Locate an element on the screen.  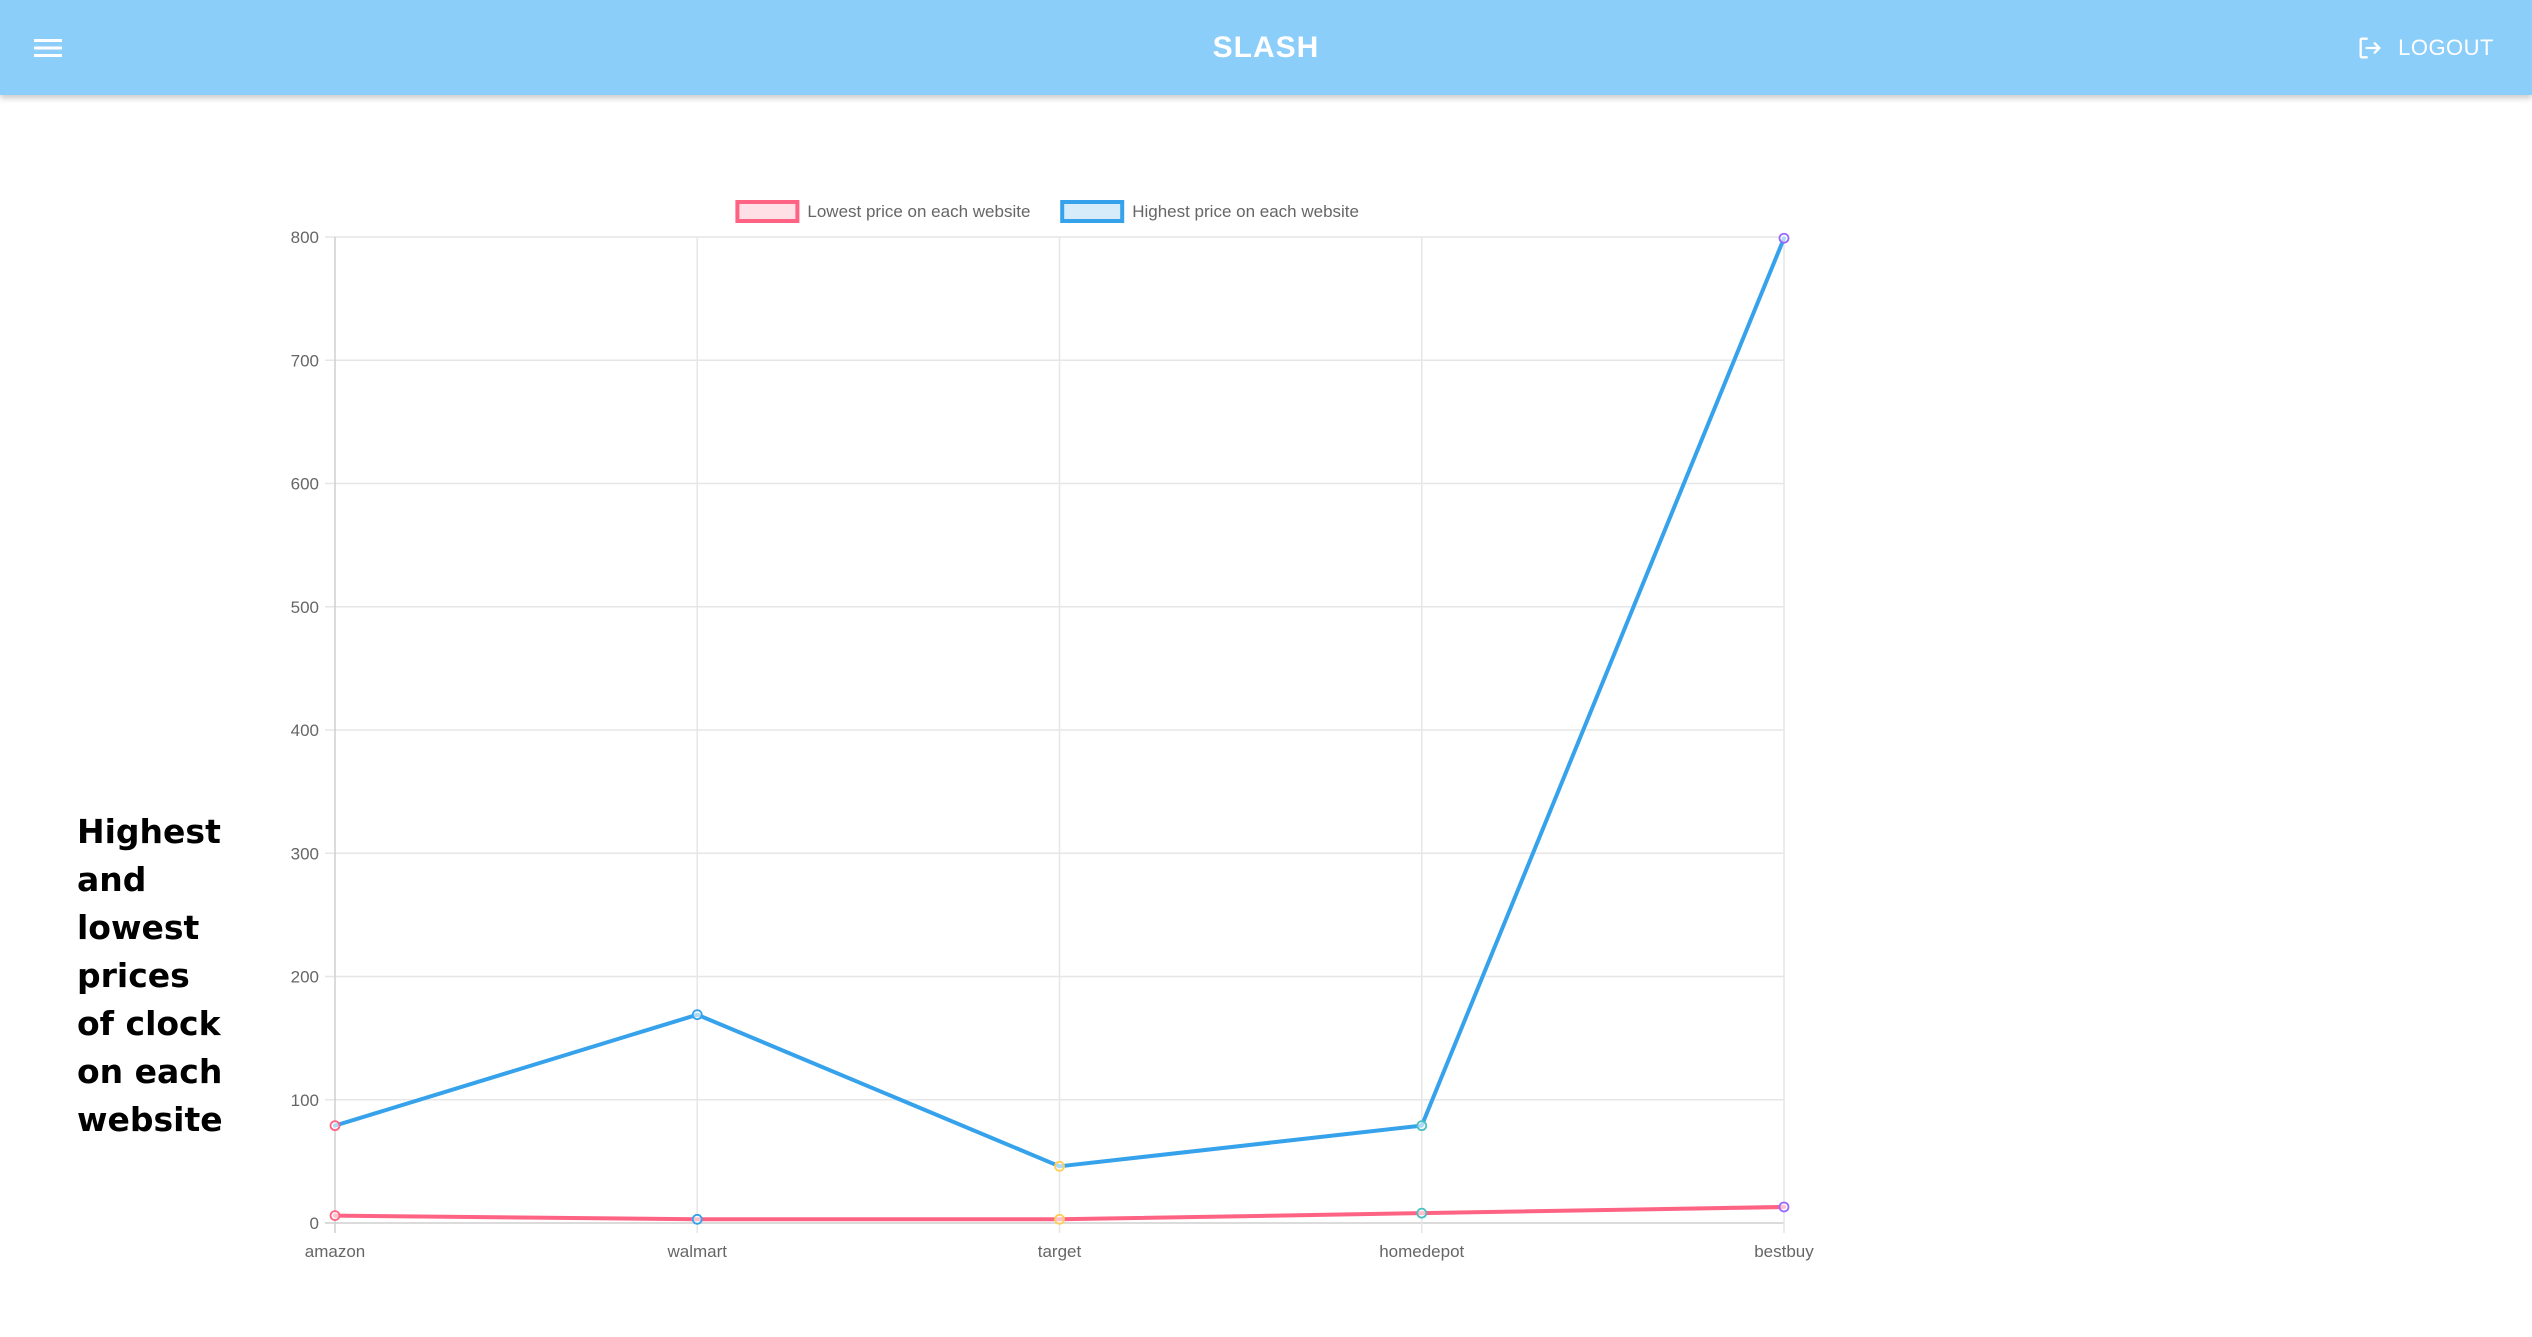
legend-label: Highest price on each website is located at coordinates (1245, 211).